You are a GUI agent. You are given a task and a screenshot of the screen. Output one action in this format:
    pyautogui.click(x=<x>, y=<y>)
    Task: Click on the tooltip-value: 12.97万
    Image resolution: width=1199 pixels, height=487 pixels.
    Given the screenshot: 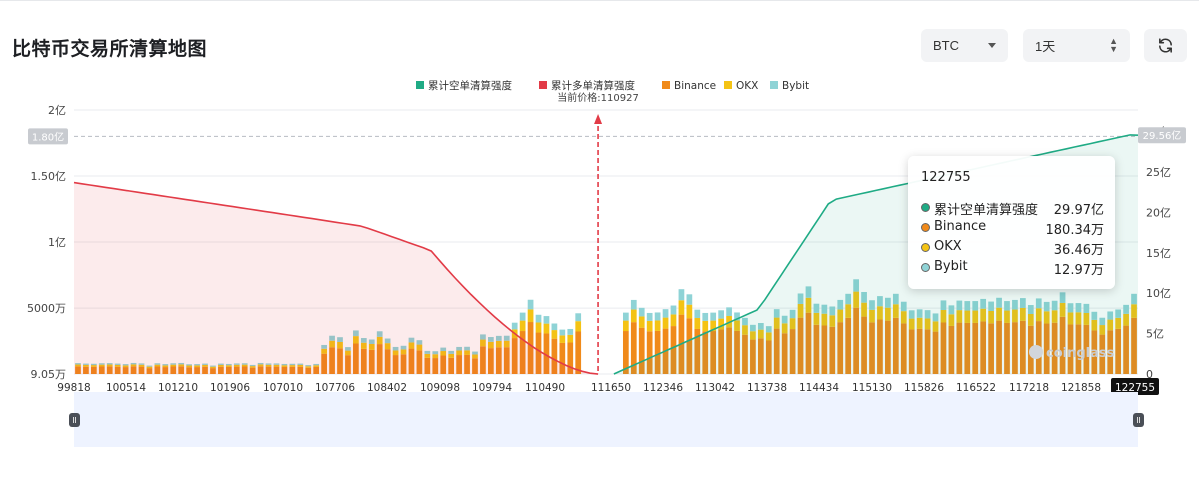 What is the action you would take?
    pyautogui.click(x=1078, y=270)
    